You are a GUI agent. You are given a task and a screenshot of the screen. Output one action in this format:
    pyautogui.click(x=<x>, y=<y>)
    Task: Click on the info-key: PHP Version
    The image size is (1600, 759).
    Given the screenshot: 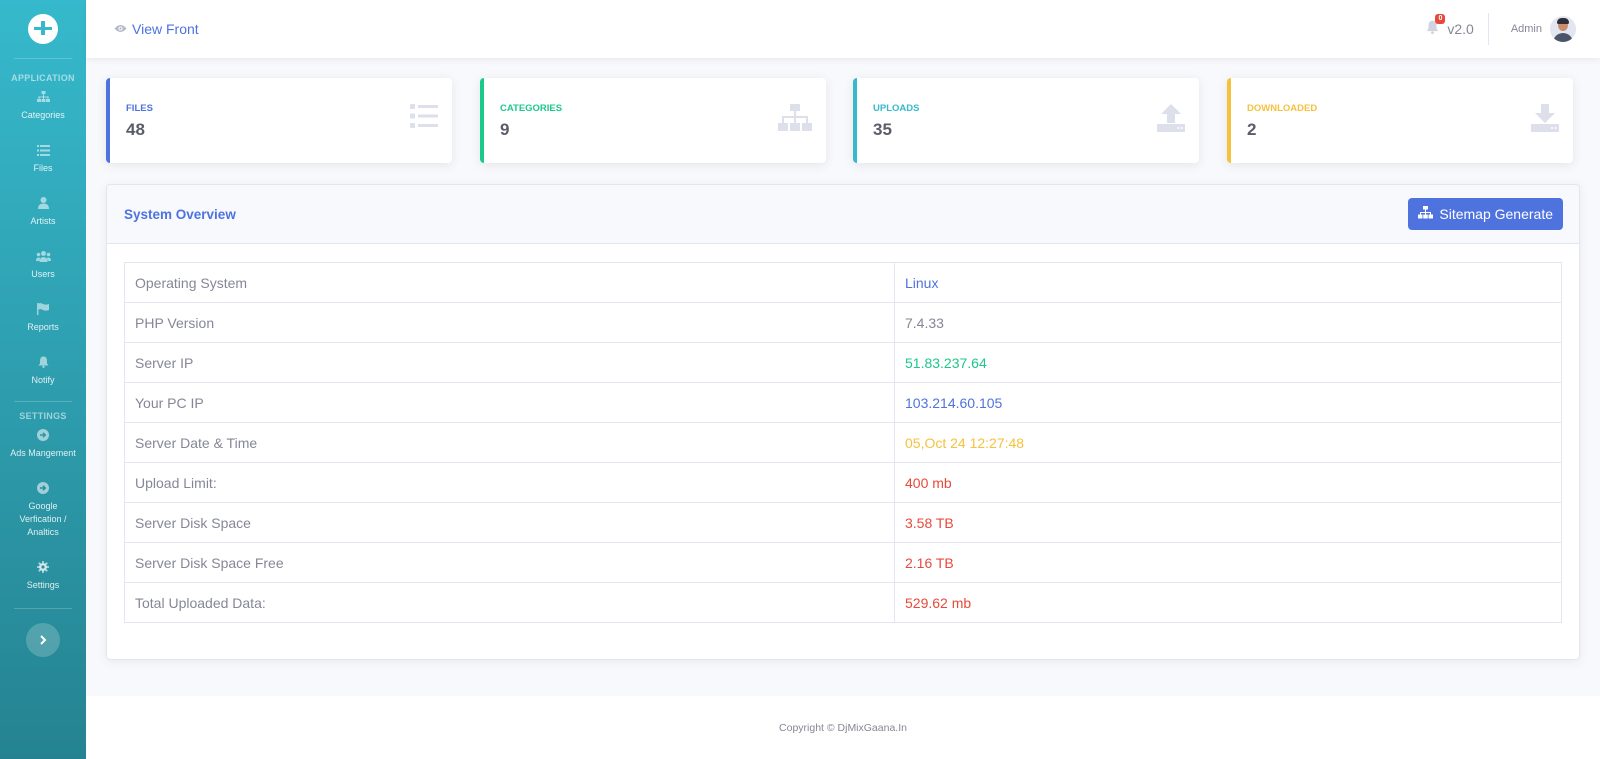 What is the action you would take?
    pyautogui.click(x=509, y=322)
    